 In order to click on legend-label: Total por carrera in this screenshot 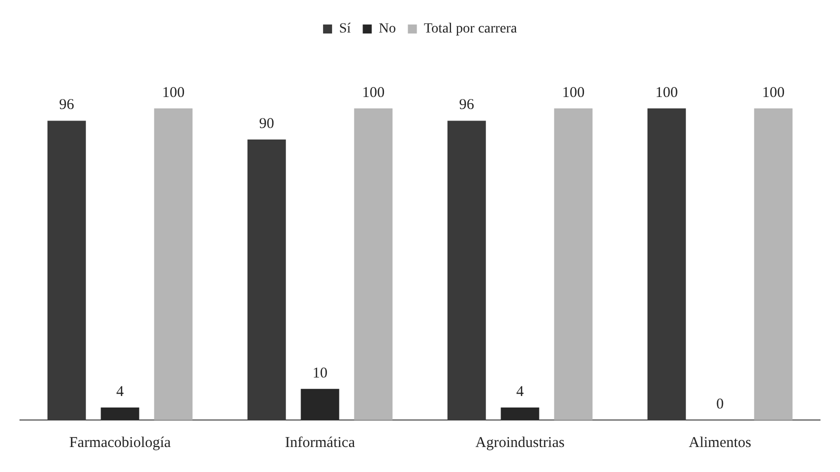, I will do `click(471, 29)`.